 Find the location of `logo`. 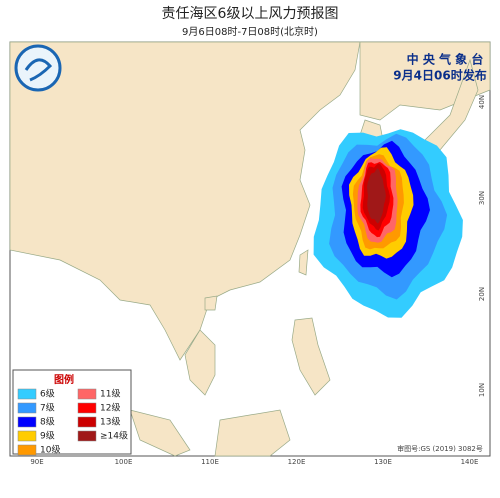

logo is located at coordinates (38, 68).